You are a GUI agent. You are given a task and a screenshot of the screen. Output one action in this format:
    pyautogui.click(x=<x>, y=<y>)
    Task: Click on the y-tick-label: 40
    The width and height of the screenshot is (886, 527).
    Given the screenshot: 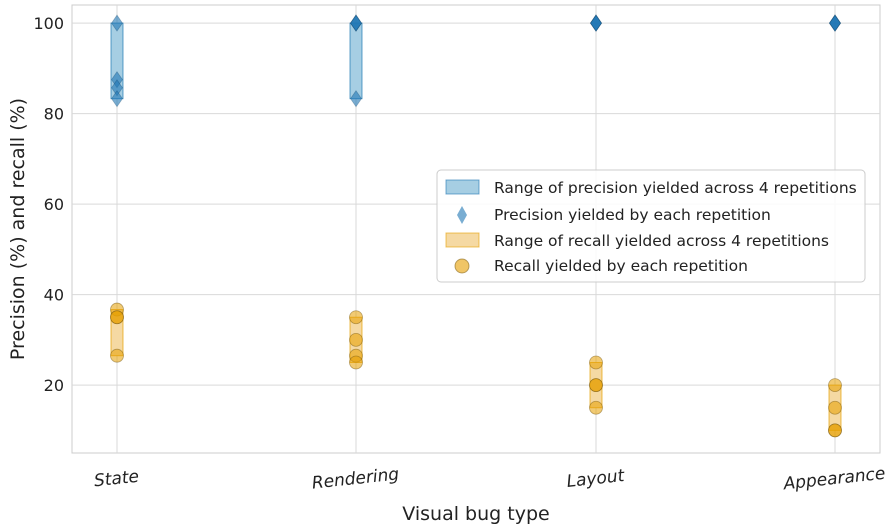 What is the action you would take?
    pyautogui.click(x=54, y=295)
    